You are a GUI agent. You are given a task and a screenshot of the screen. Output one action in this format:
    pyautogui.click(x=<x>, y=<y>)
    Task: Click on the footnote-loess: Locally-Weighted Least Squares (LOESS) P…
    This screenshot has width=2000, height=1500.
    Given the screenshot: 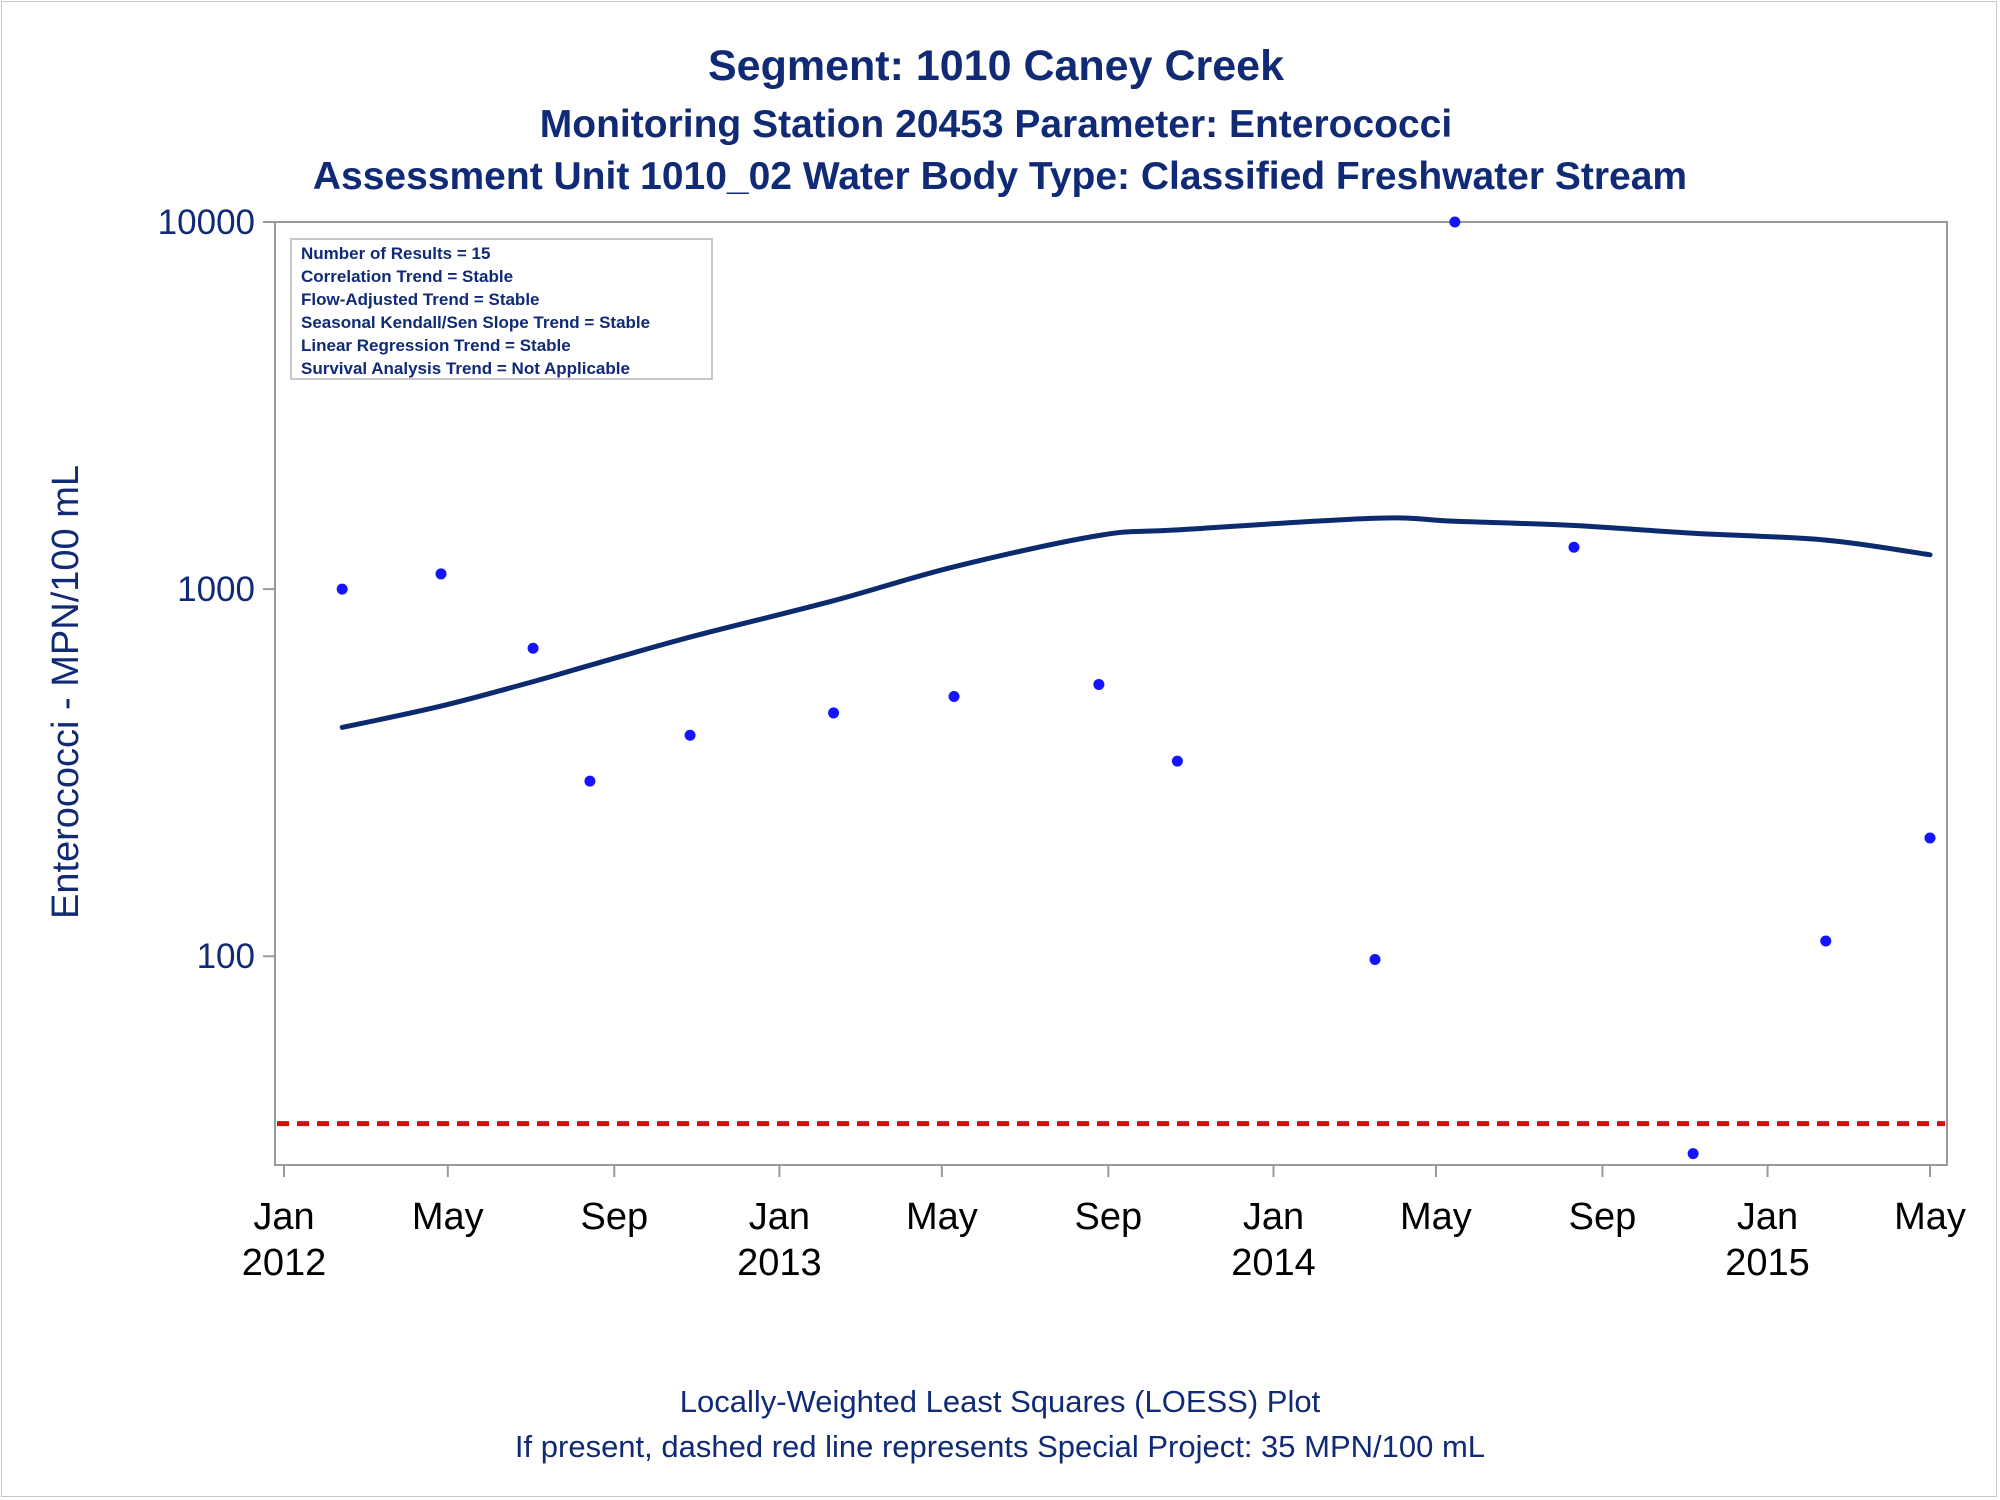 What is the action you would take?
    pyautogui.click(x=1000, y=1401)
    